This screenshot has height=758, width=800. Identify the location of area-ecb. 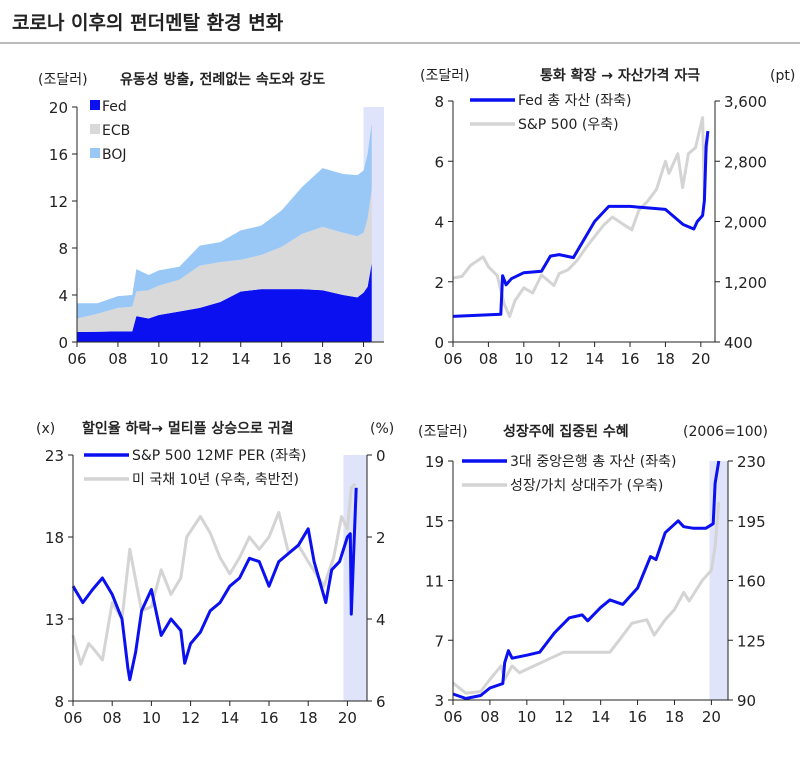
(224, 261).